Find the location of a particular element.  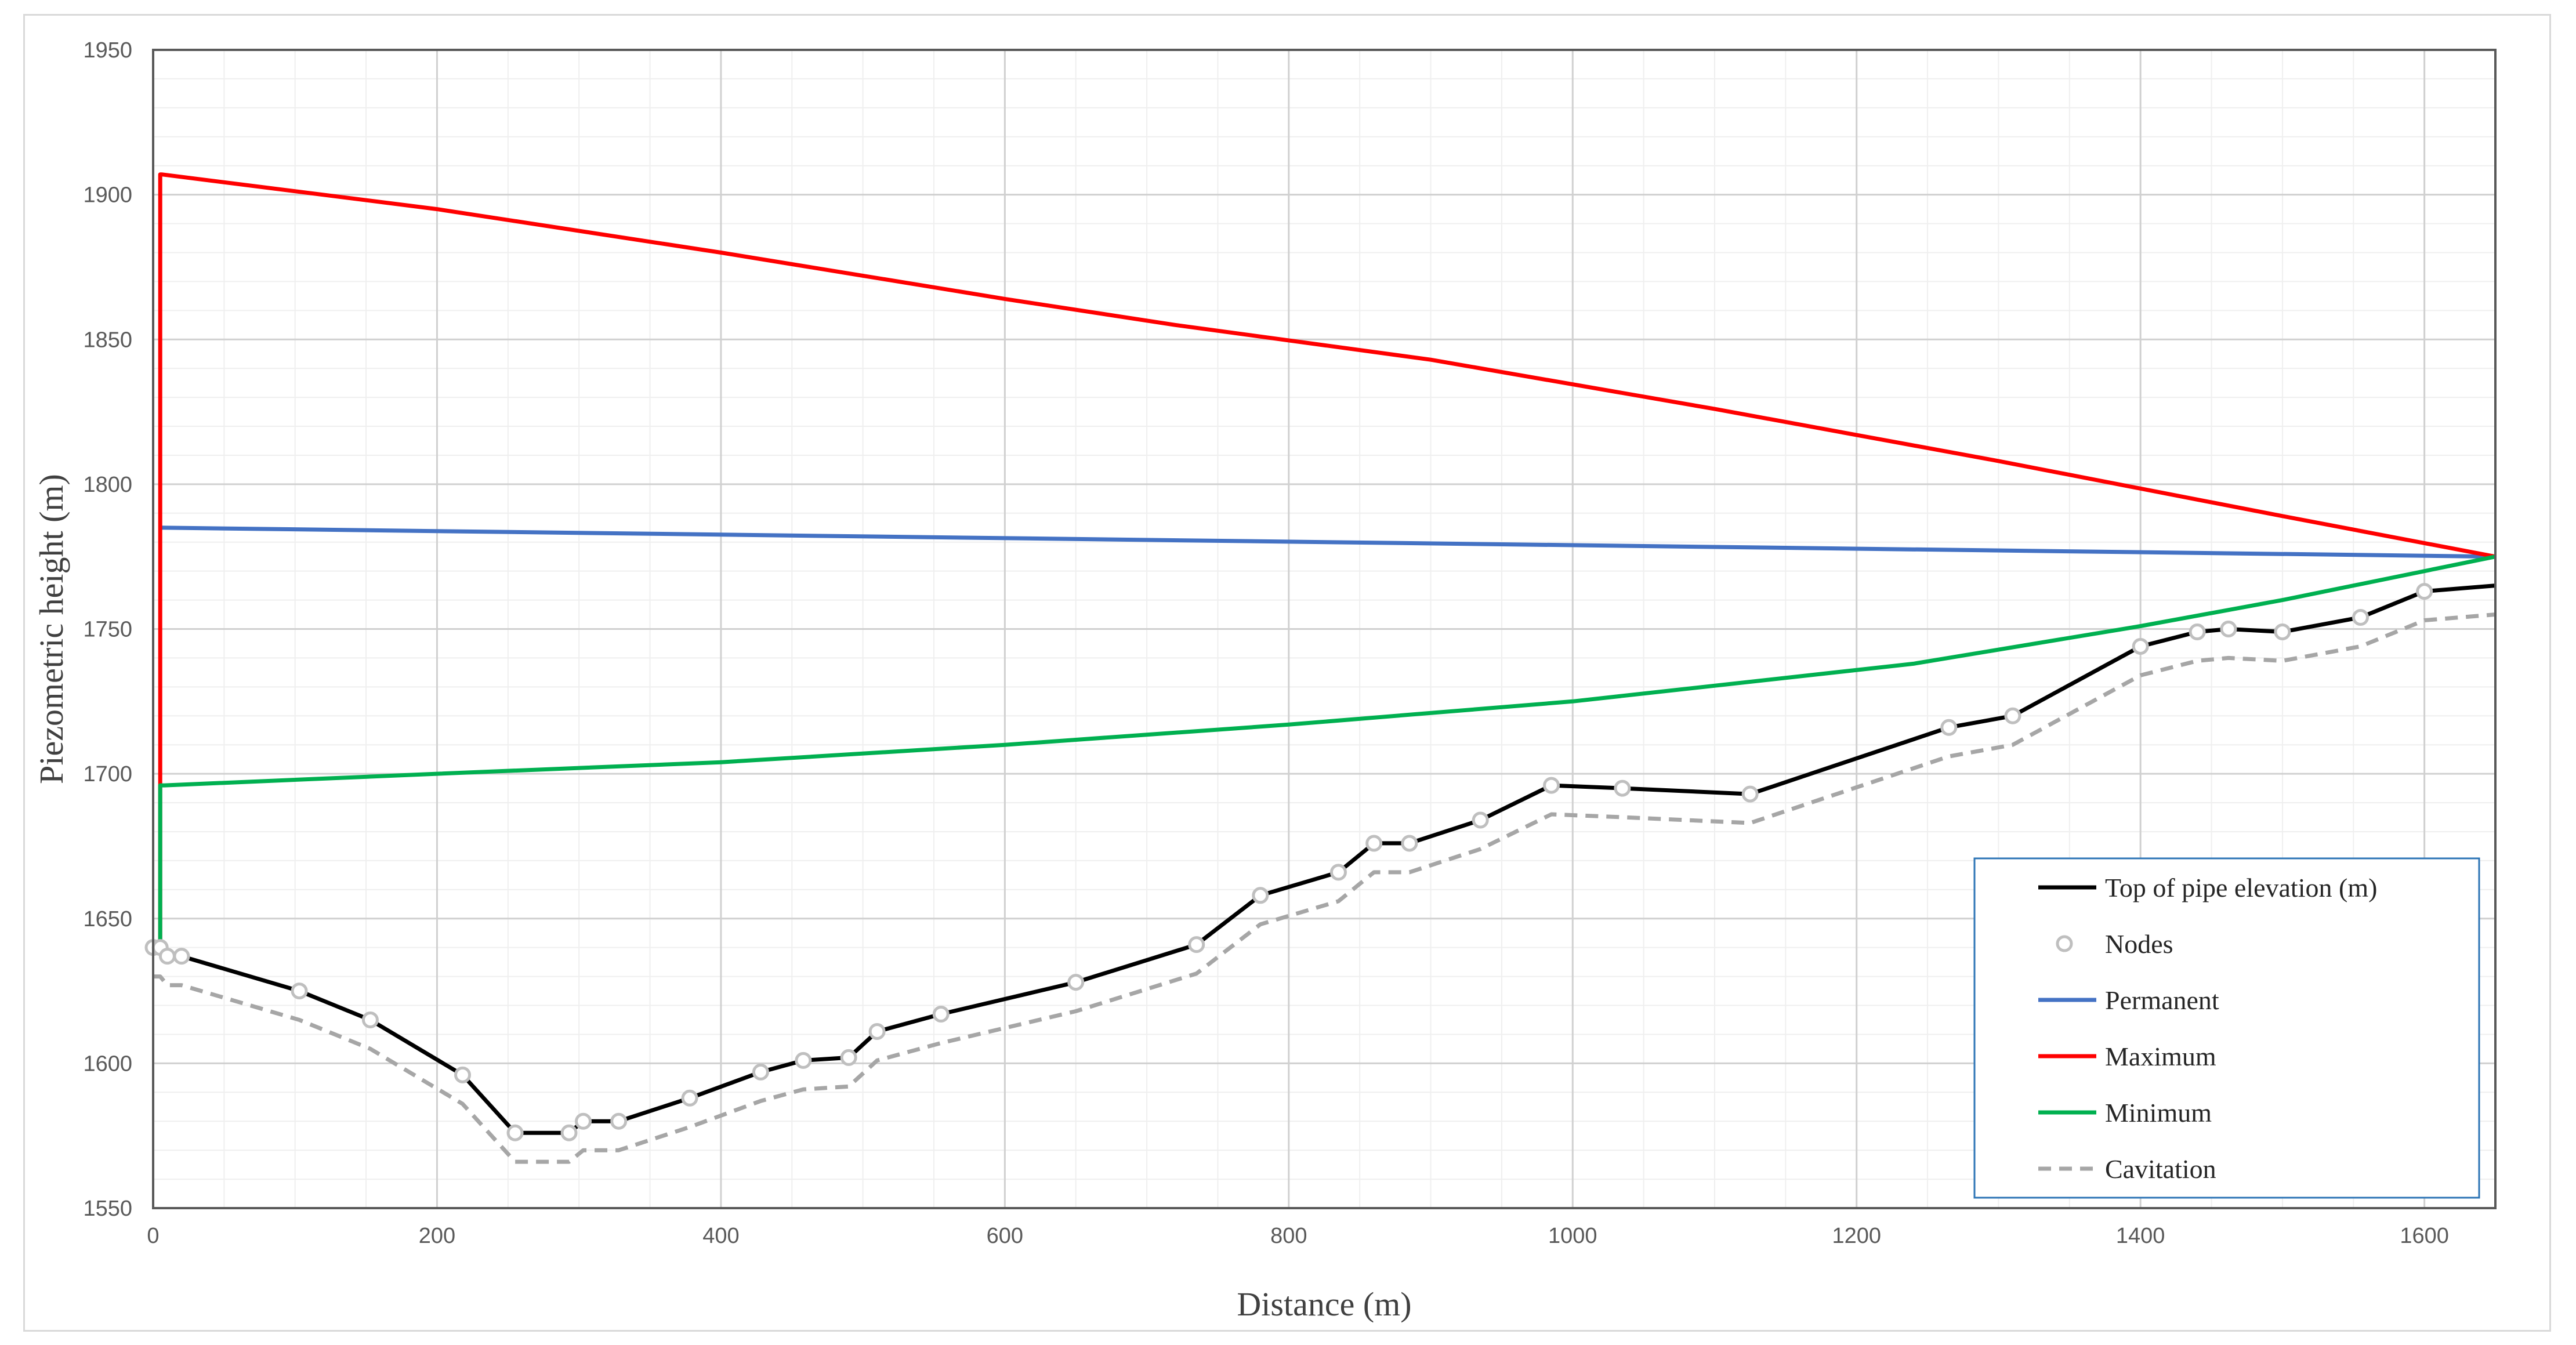

legend-item: Minimum is located at coordinates (2125, 1113).